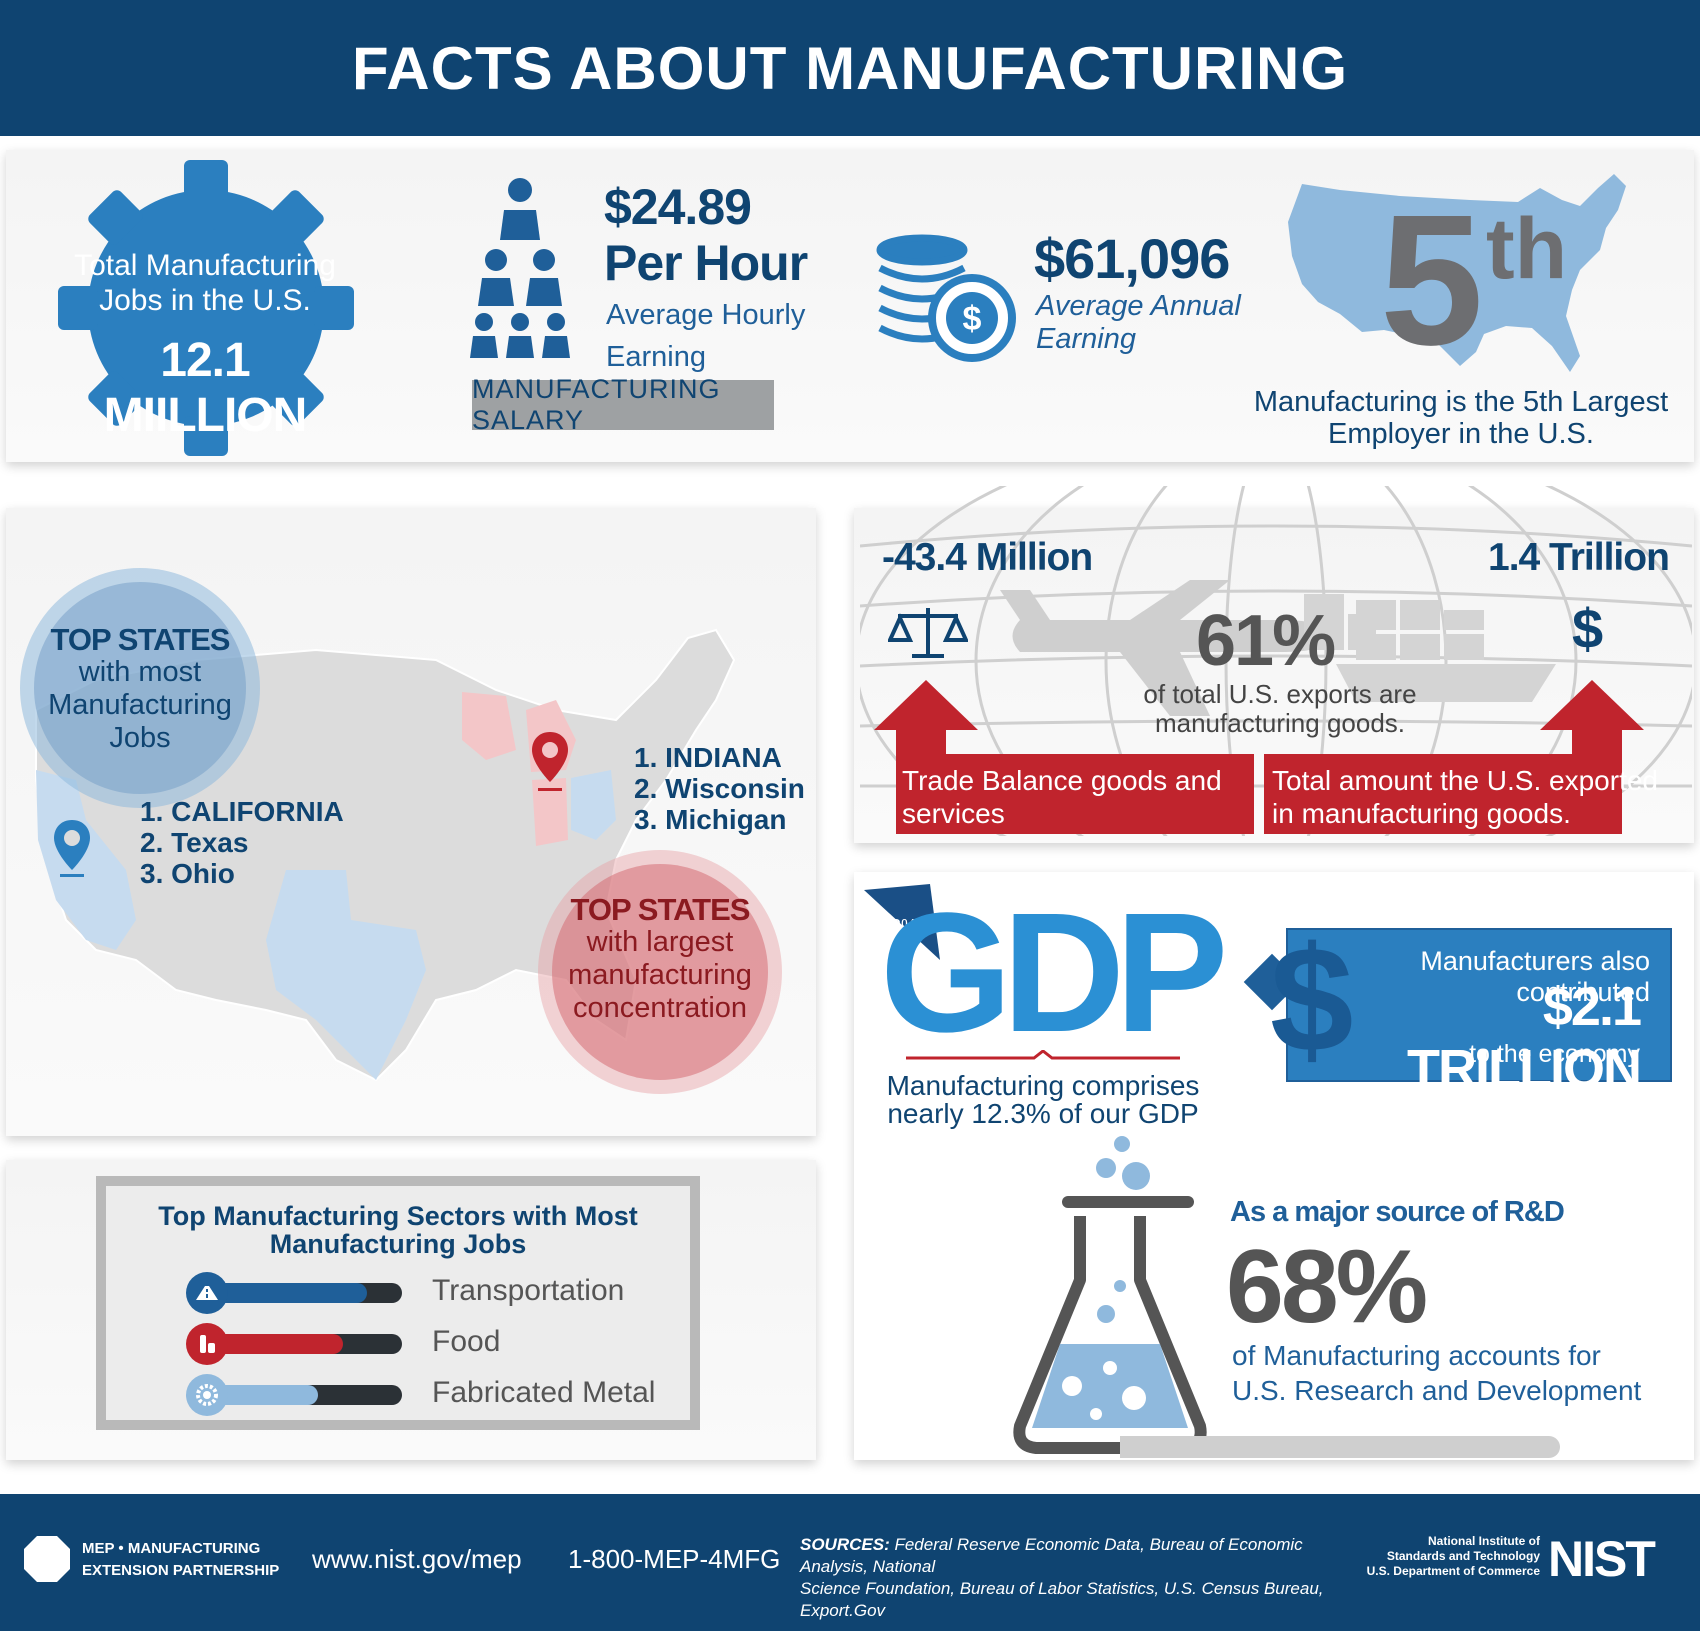 This screenshot has width=1700, height=1631. What do you see at coordinates (489, 726) in the screenshot?
I see `wisconsin-shape` at bounding box center [489, 726].